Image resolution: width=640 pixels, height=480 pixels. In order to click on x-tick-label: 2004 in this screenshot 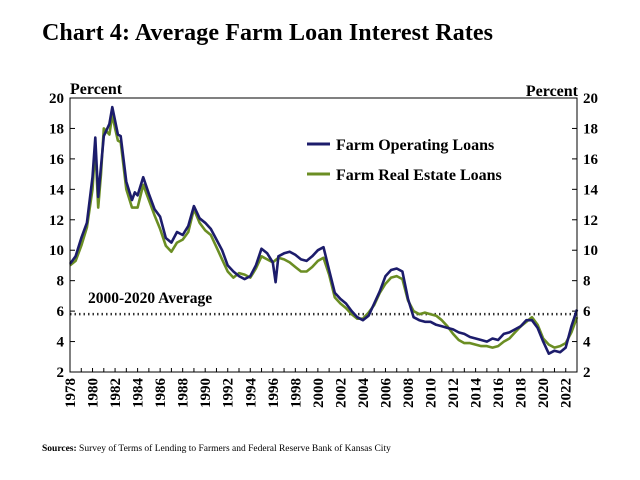, I will do `click(364, 393)`.